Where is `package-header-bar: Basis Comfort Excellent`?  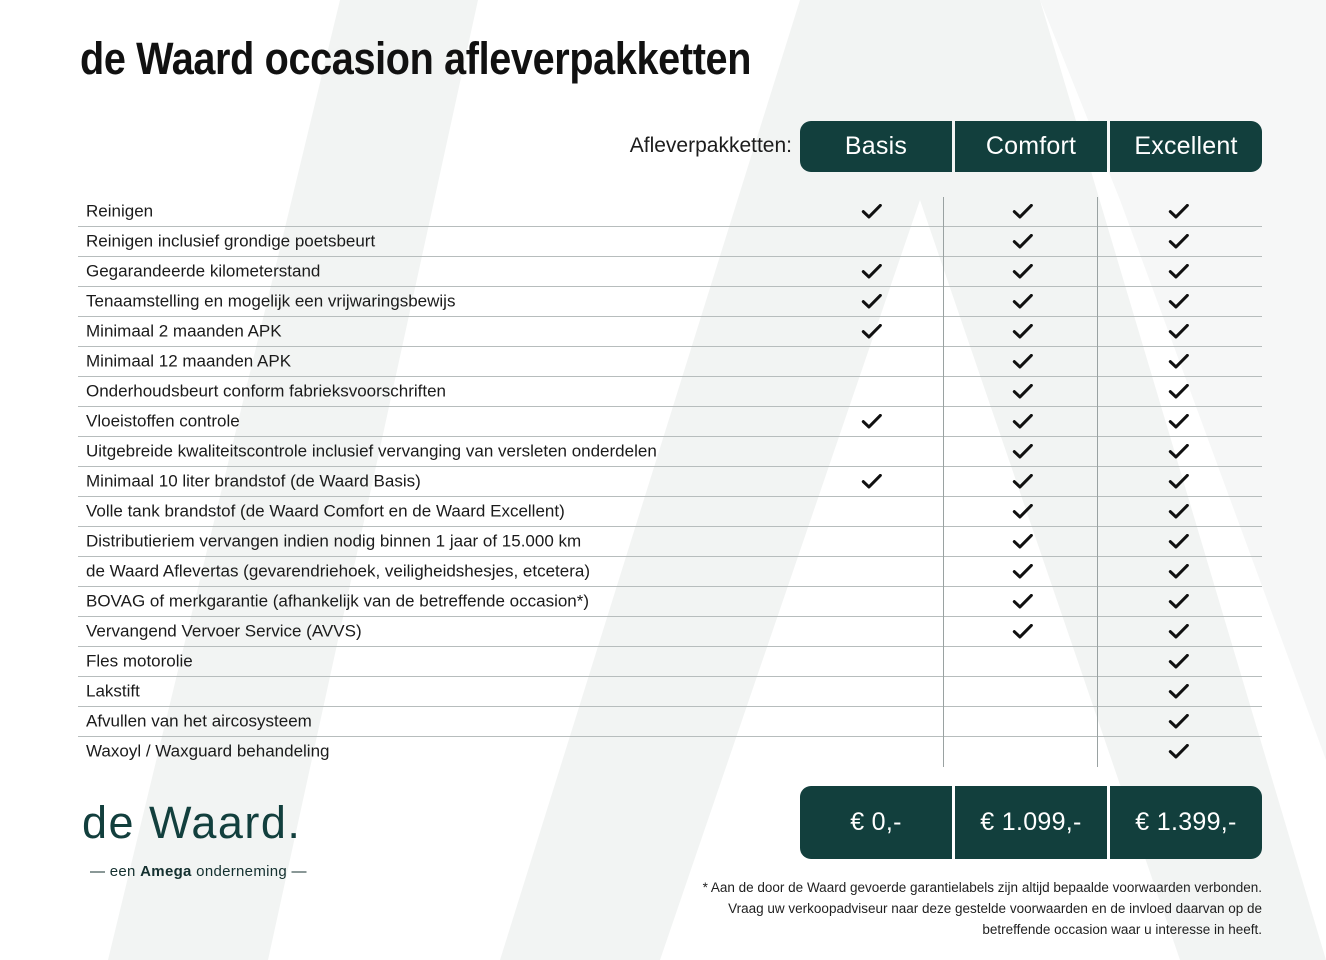 package-header-bar: Basis Comfort Excellent is located at coordinates (1031, 146).